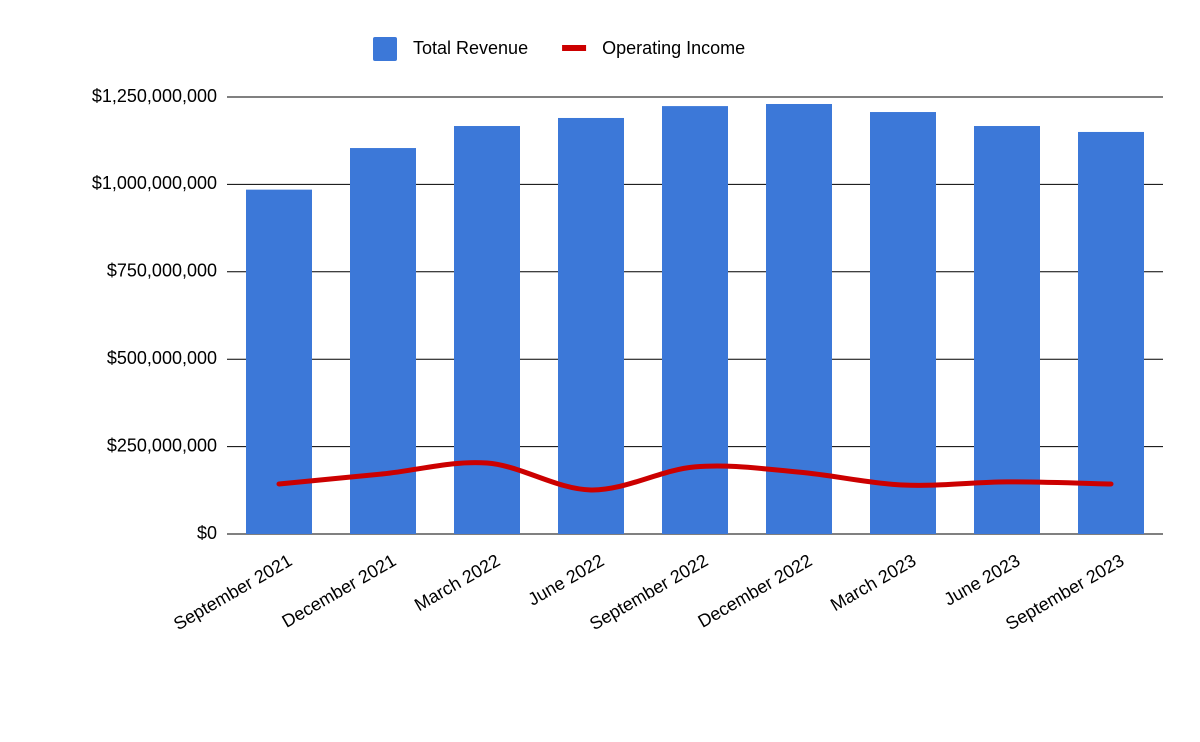 This screenshot has height=742, width=1200. Describe the element at coordinates (154, 96) in the screenshot. I see `y-tick-label: $1,250,000,000` at that location.